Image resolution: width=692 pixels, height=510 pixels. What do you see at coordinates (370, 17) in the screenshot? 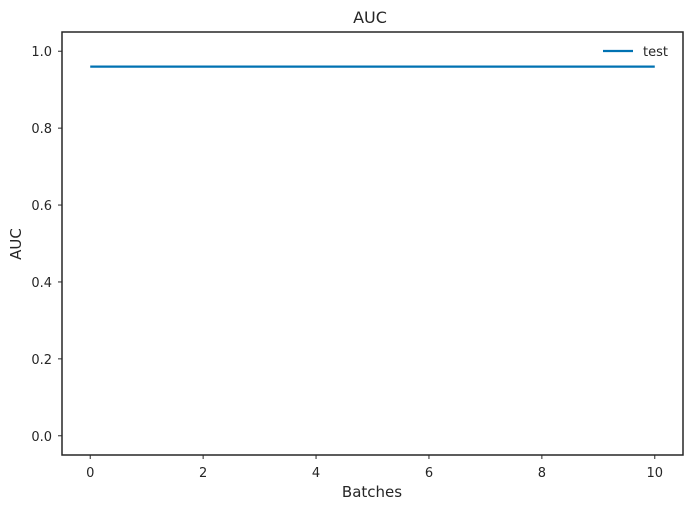
I see `chart-title: AUC` at bounding box center [370, 17].